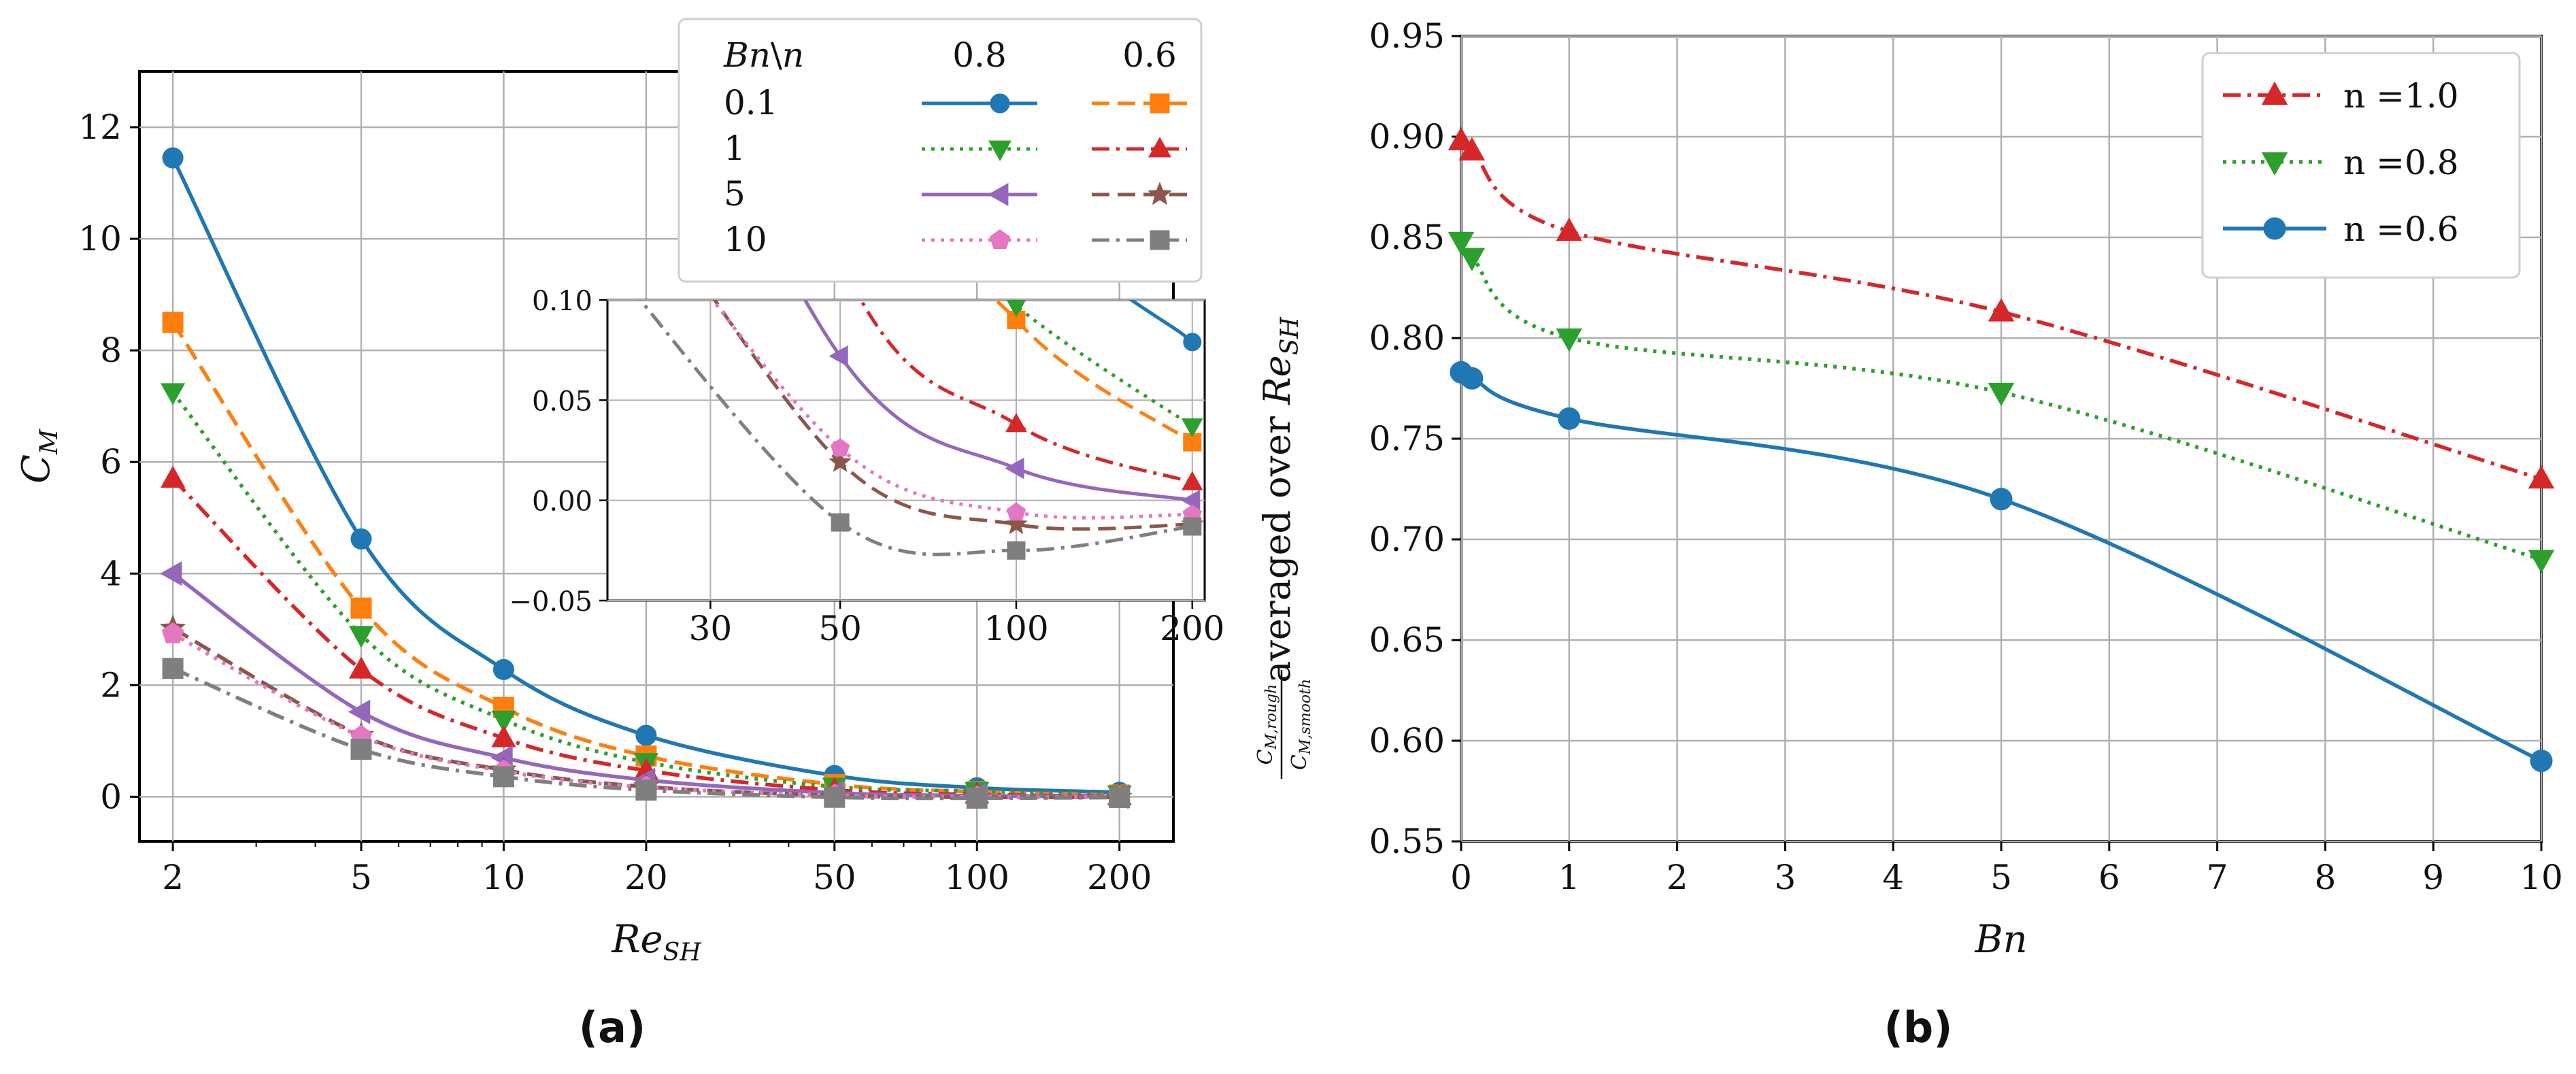 The height and width of the screenshot is (1074, 2576). I want to click on y-tick-label: 10, so click(100, 238).